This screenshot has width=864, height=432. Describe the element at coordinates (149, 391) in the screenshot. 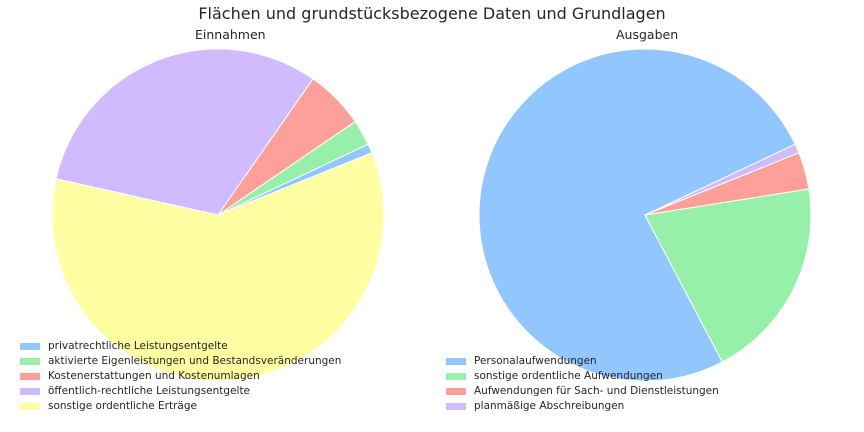

I see `legend-label: öffentlich-rechtliche Leistungsentgelte` at that location.